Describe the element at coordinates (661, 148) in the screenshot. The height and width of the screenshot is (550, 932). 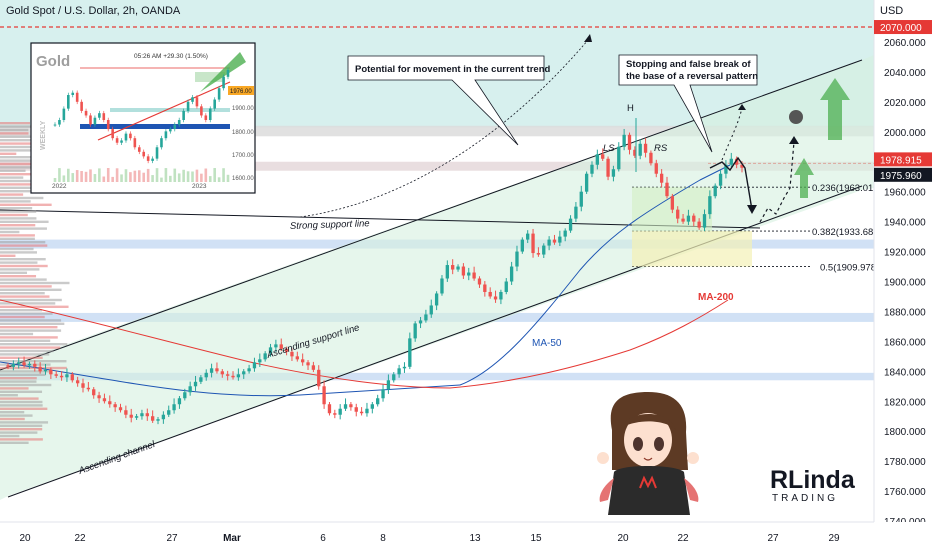
I see `right-shoulder-label: RS` at that location.